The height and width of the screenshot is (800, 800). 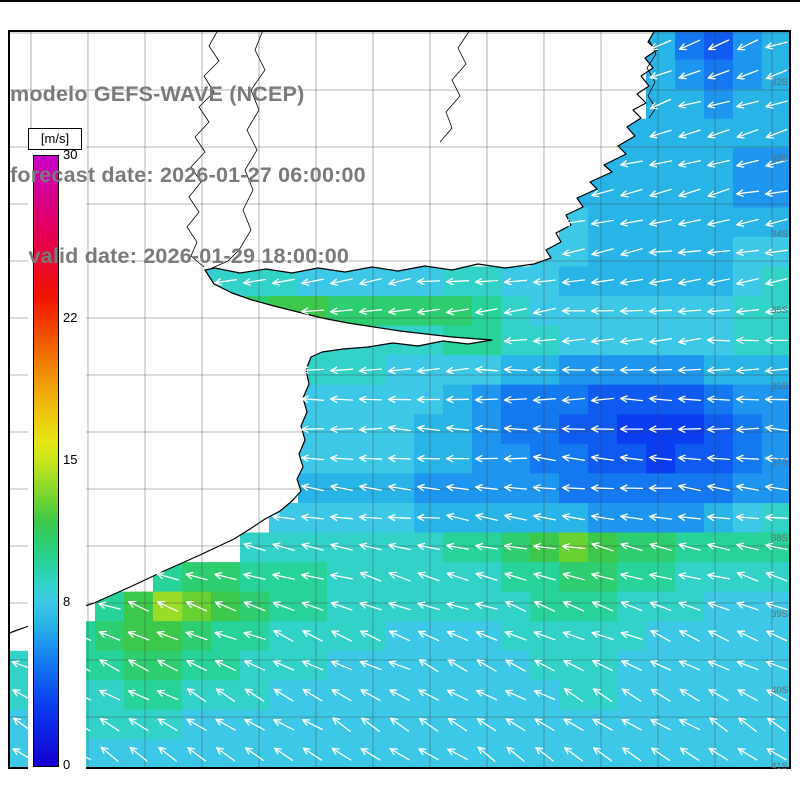 What do you see at coordinates (779, 538) in the screenshot?
I see `lat-label: 38S` at bounding box center [779, 538].